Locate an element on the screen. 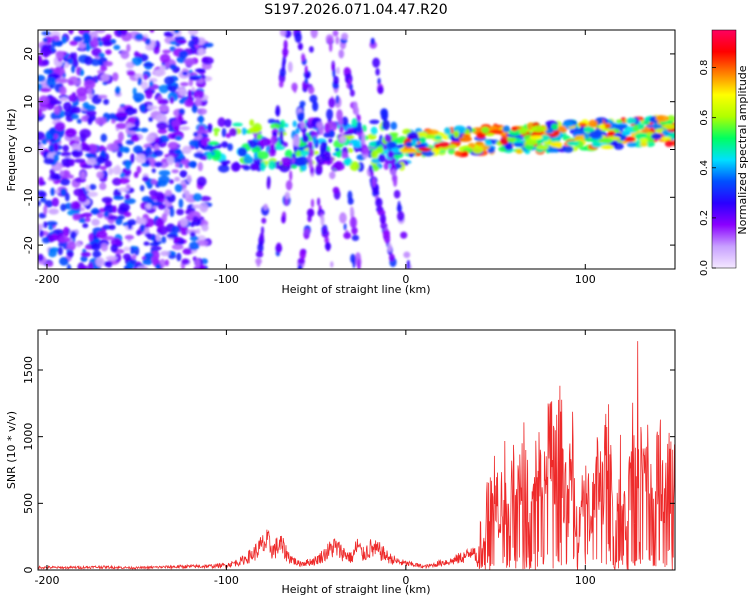  colorbar-tick-label: 0.6 is located at coordinates (704, 118).